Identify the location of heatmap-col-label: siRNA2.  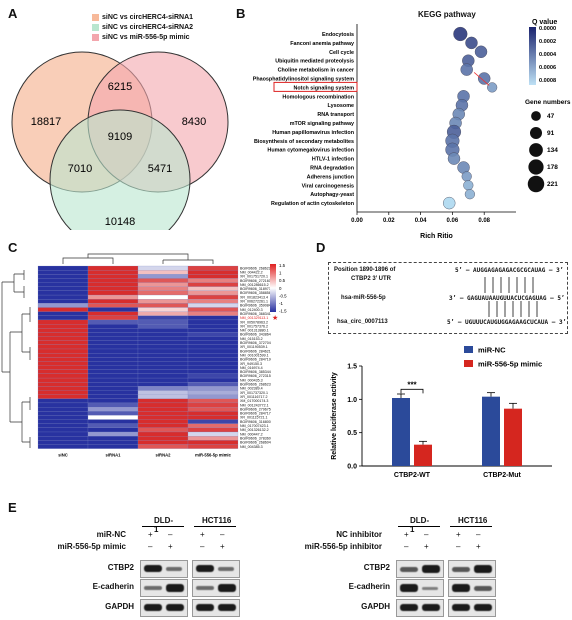
(164, 455).